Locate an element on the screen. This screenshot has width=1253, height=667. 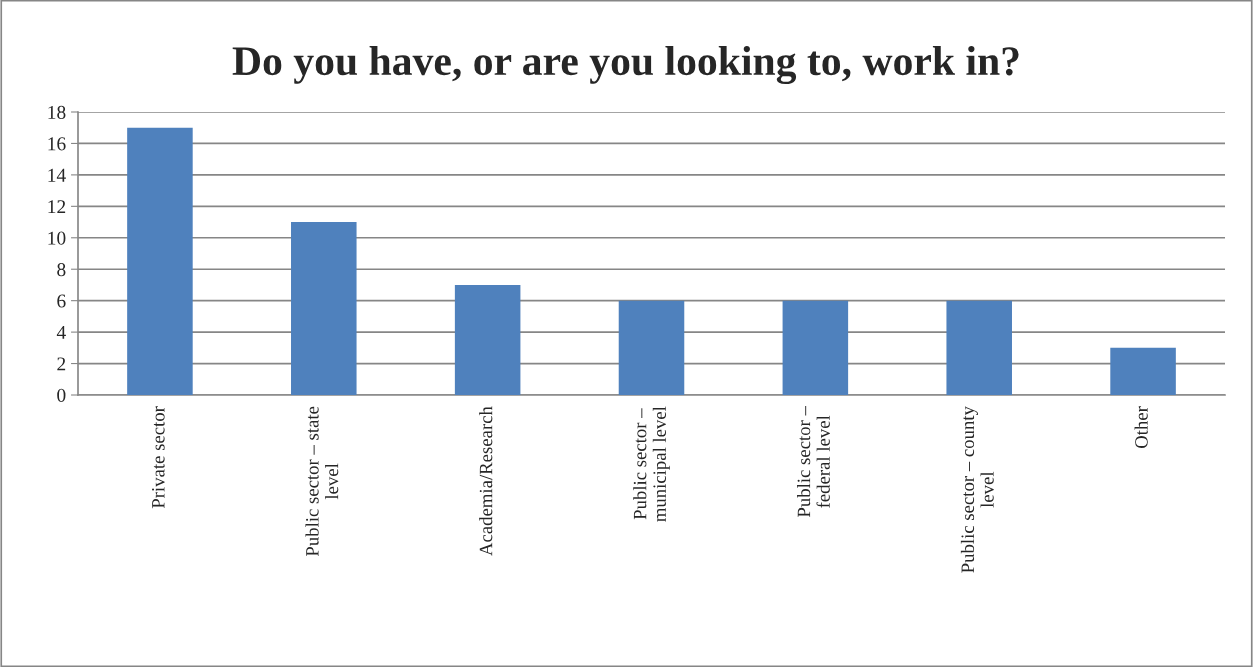
x-tick-label: Public sector – federal level is located at coordinates (813, 461).